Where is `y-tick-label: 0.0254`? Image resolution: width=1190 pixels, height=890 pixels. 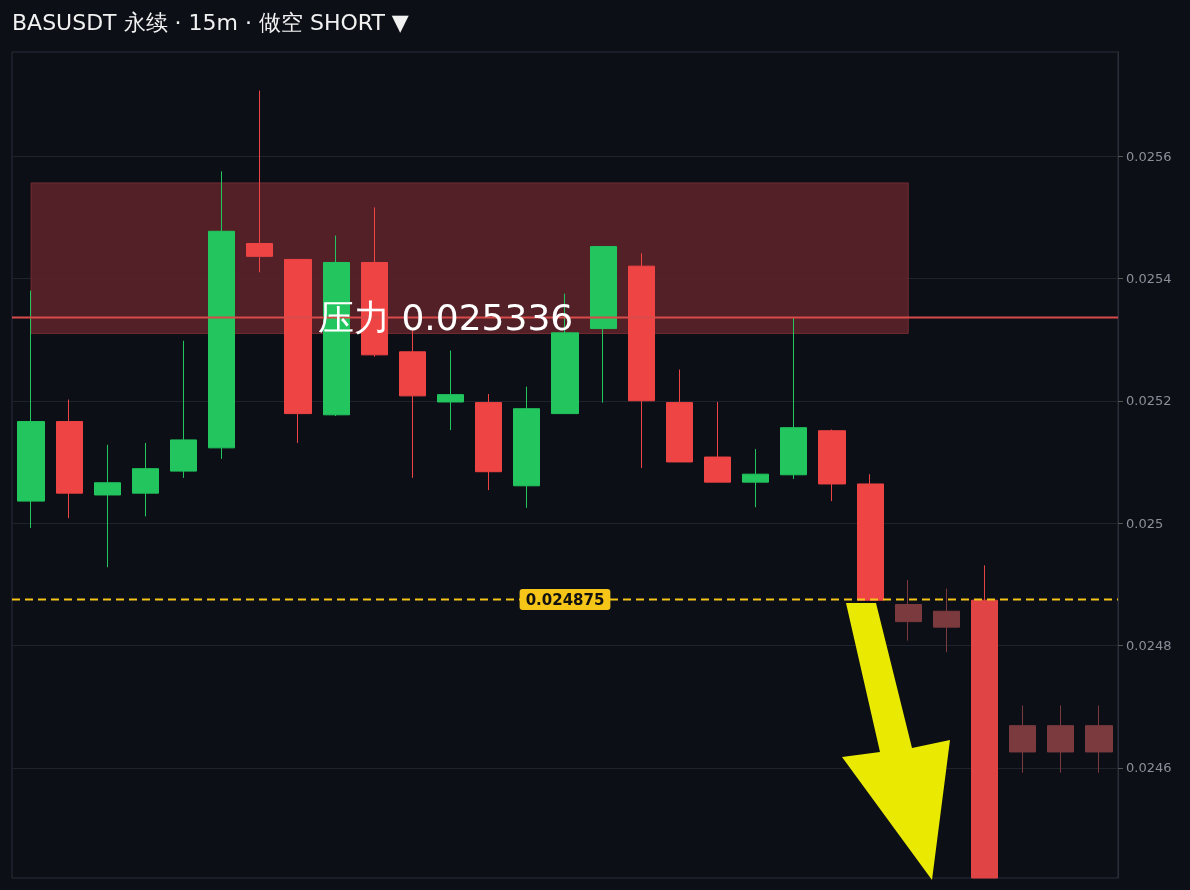
y-tick-label: 0.0254 is located at coordinates (1149, 278).